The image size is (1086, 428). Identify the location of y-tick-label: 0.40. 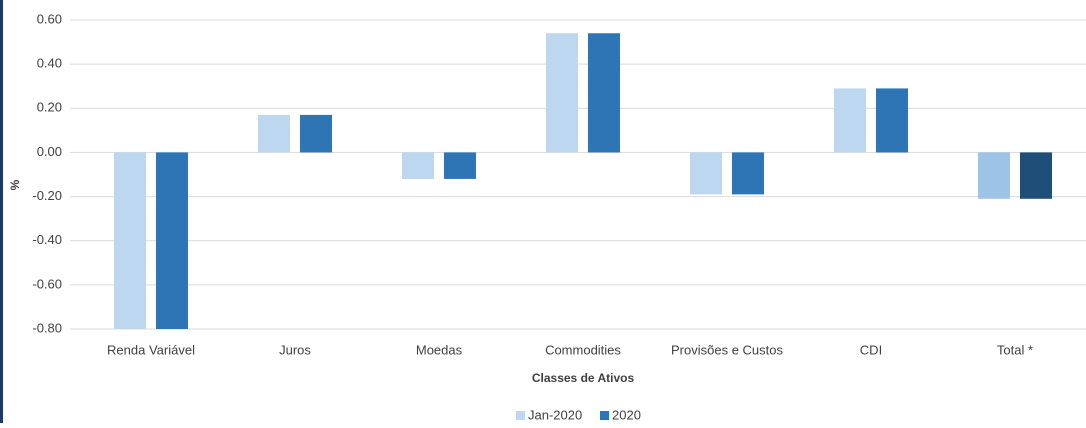
(49, 63).